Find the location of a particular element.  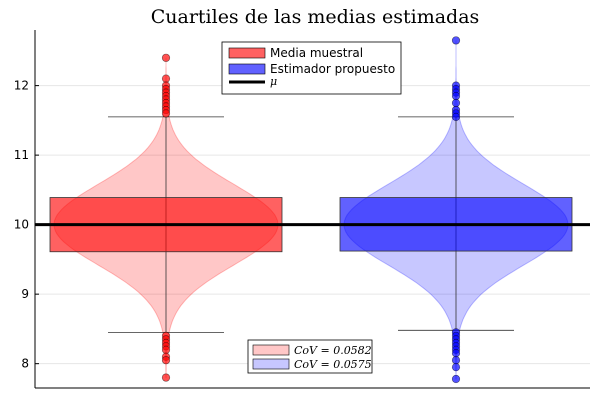

legend-swatch-estimador-propuesto is located at coordinates (247, 69).